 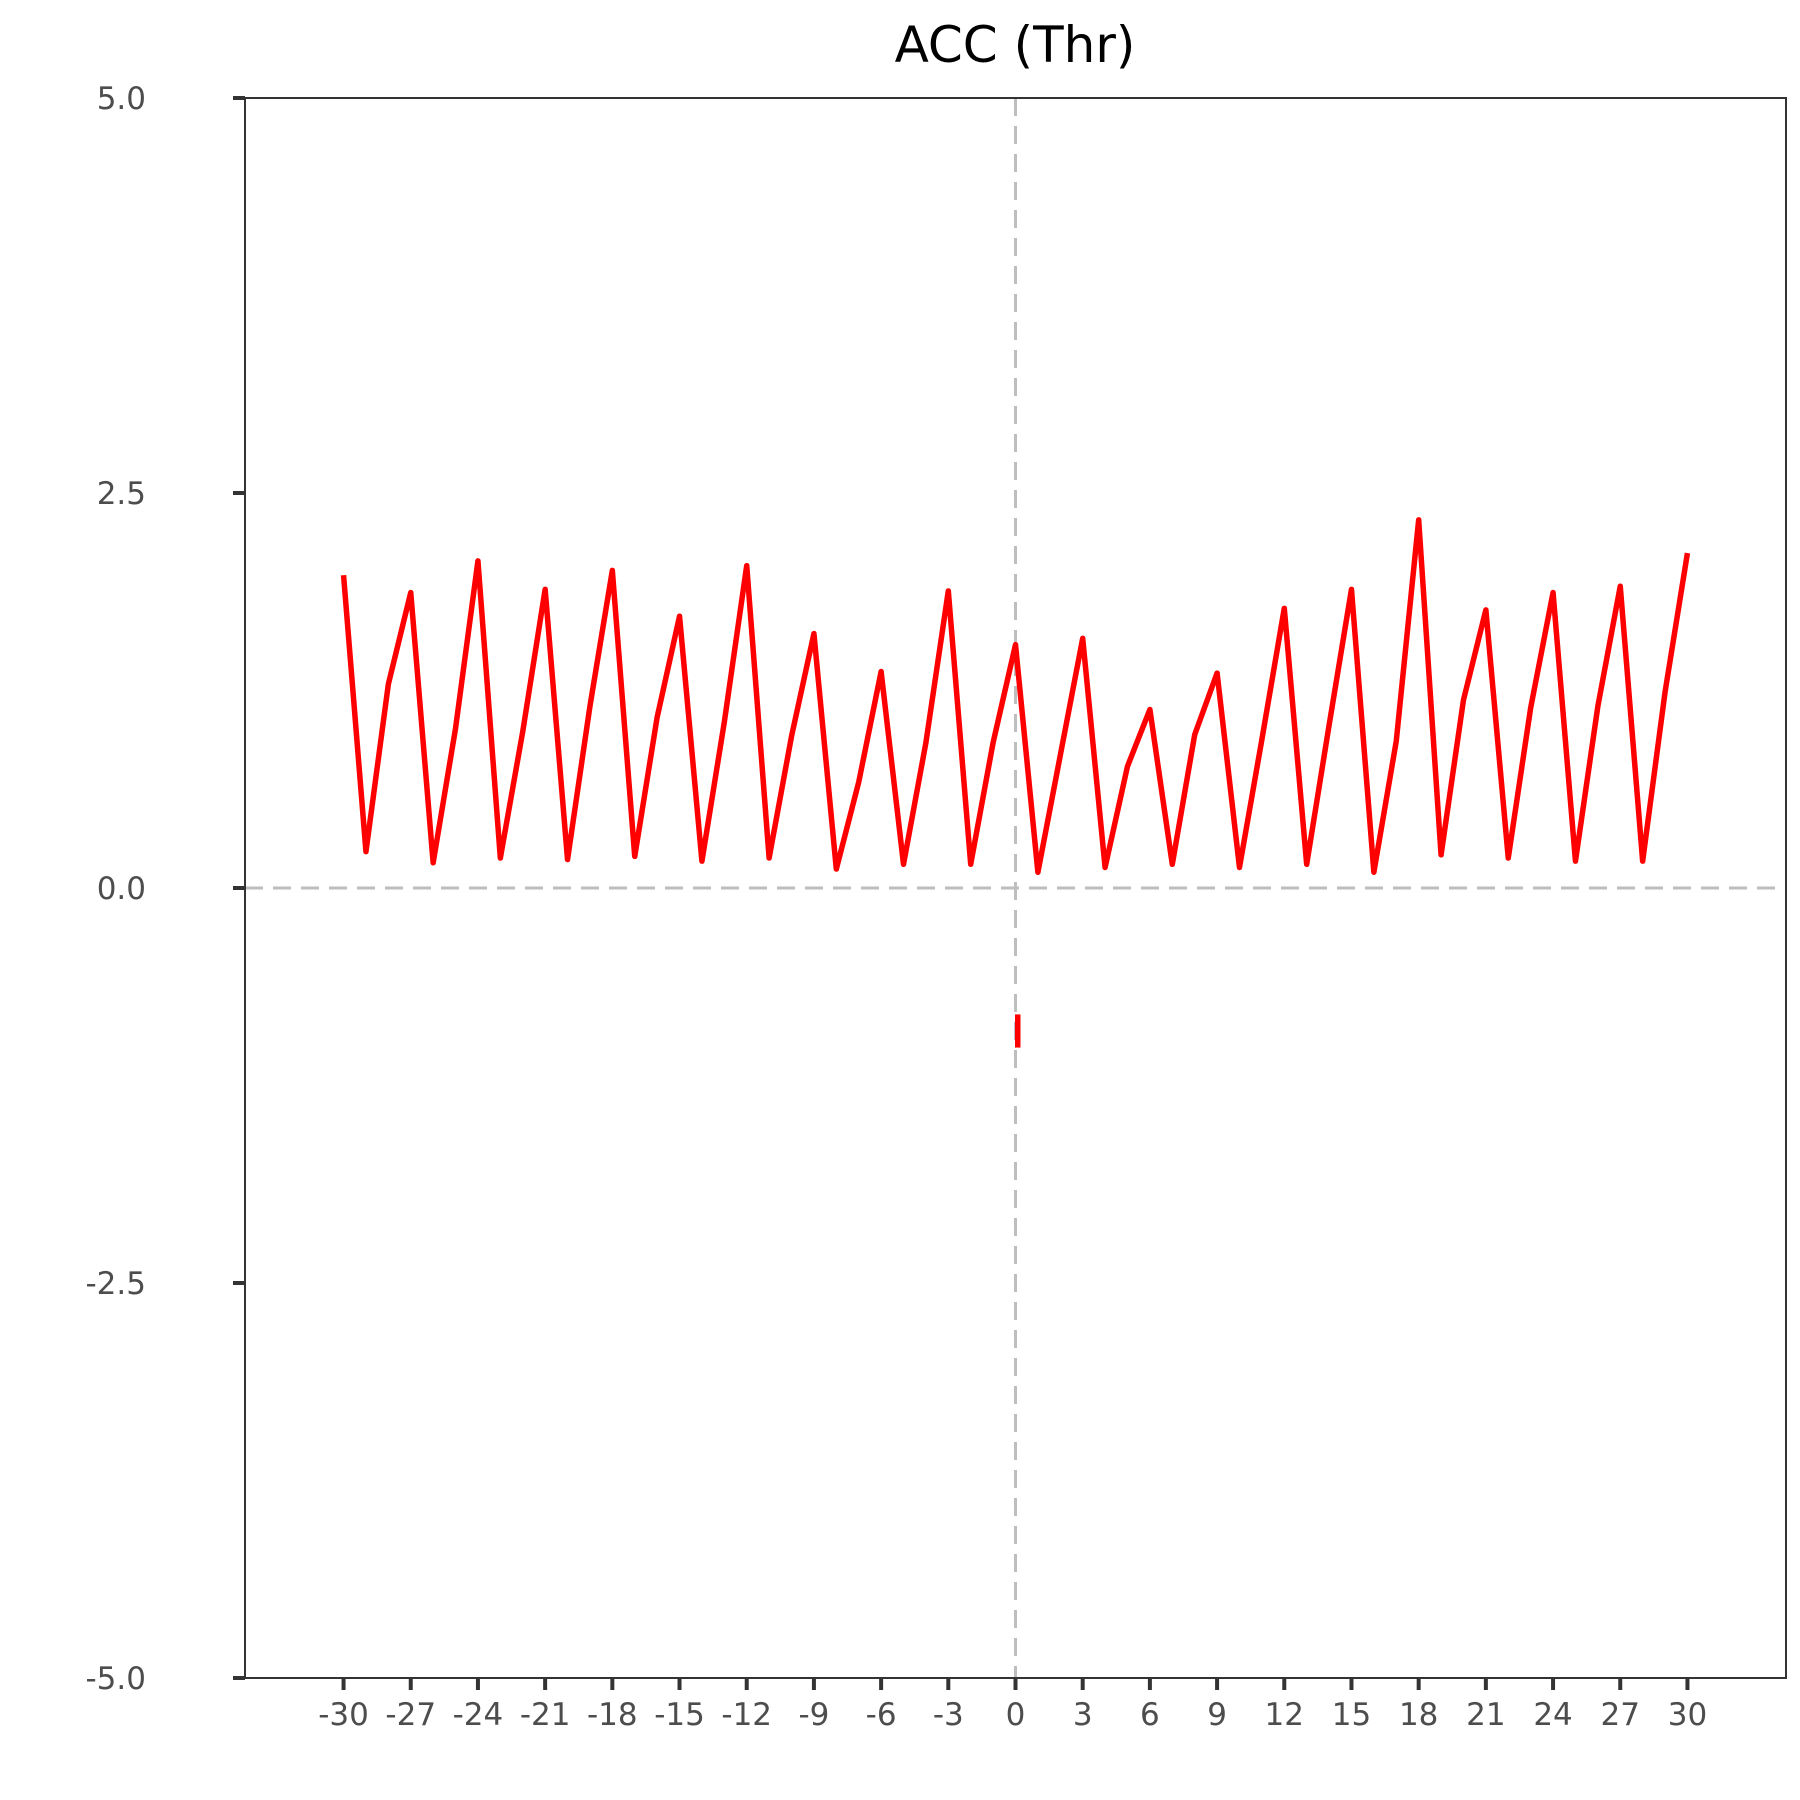 I want to click on y-tick-label: 5.0, so click(x=121, y=99).